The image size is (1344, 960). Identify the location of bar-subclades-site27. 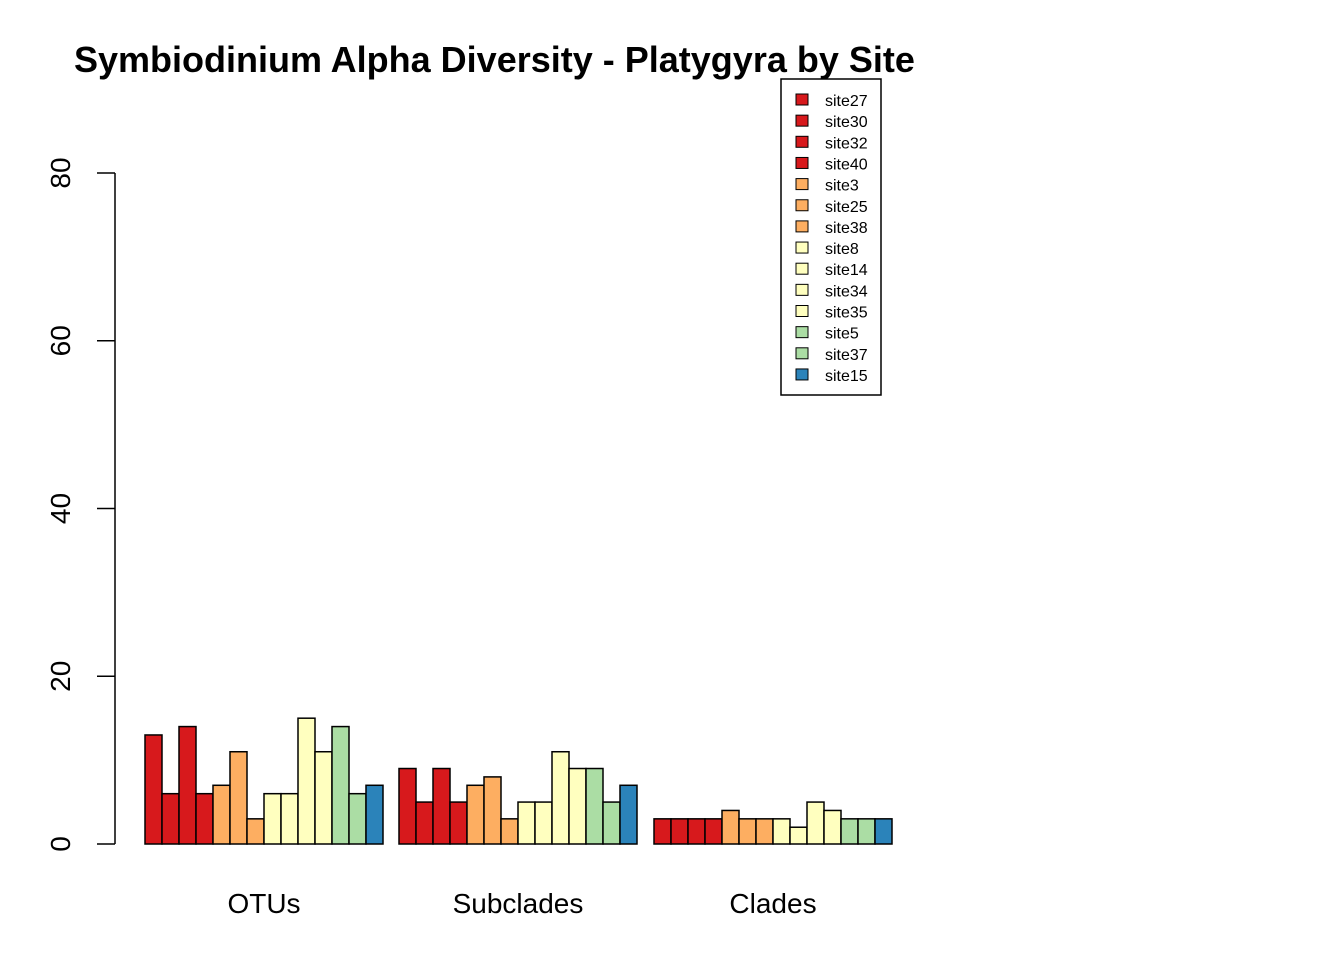
(407, 806).